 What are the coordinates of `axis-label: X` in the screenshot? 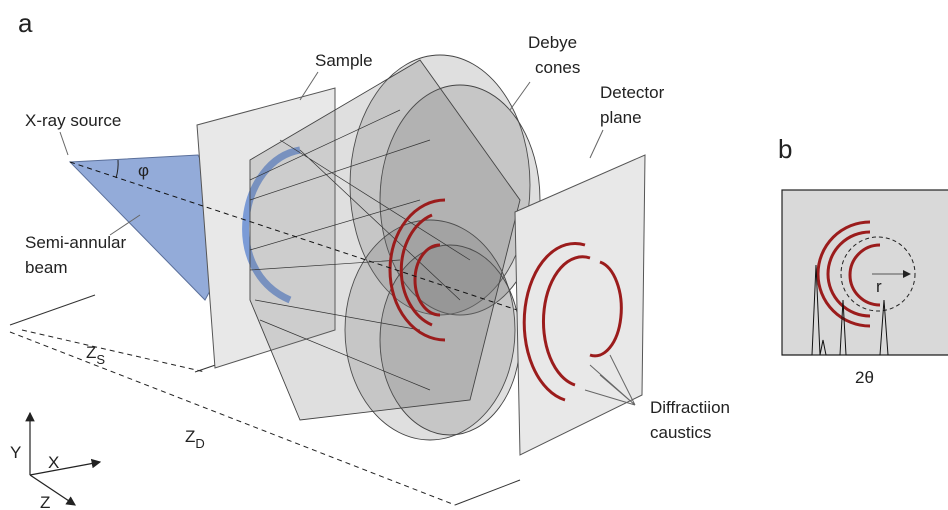 It's located at (53, 462).